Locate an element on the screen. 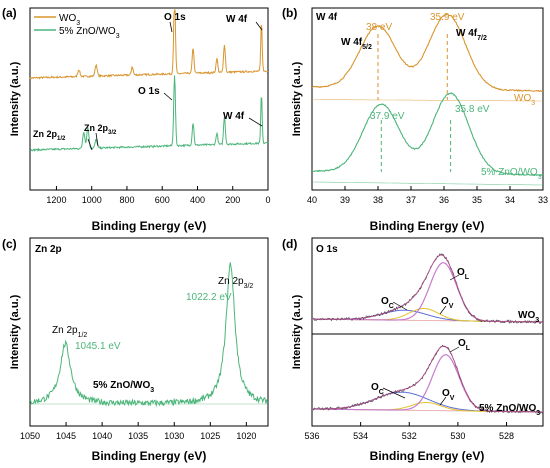  xtick-label-b-3: 37 is located at coordinates (411, 200).